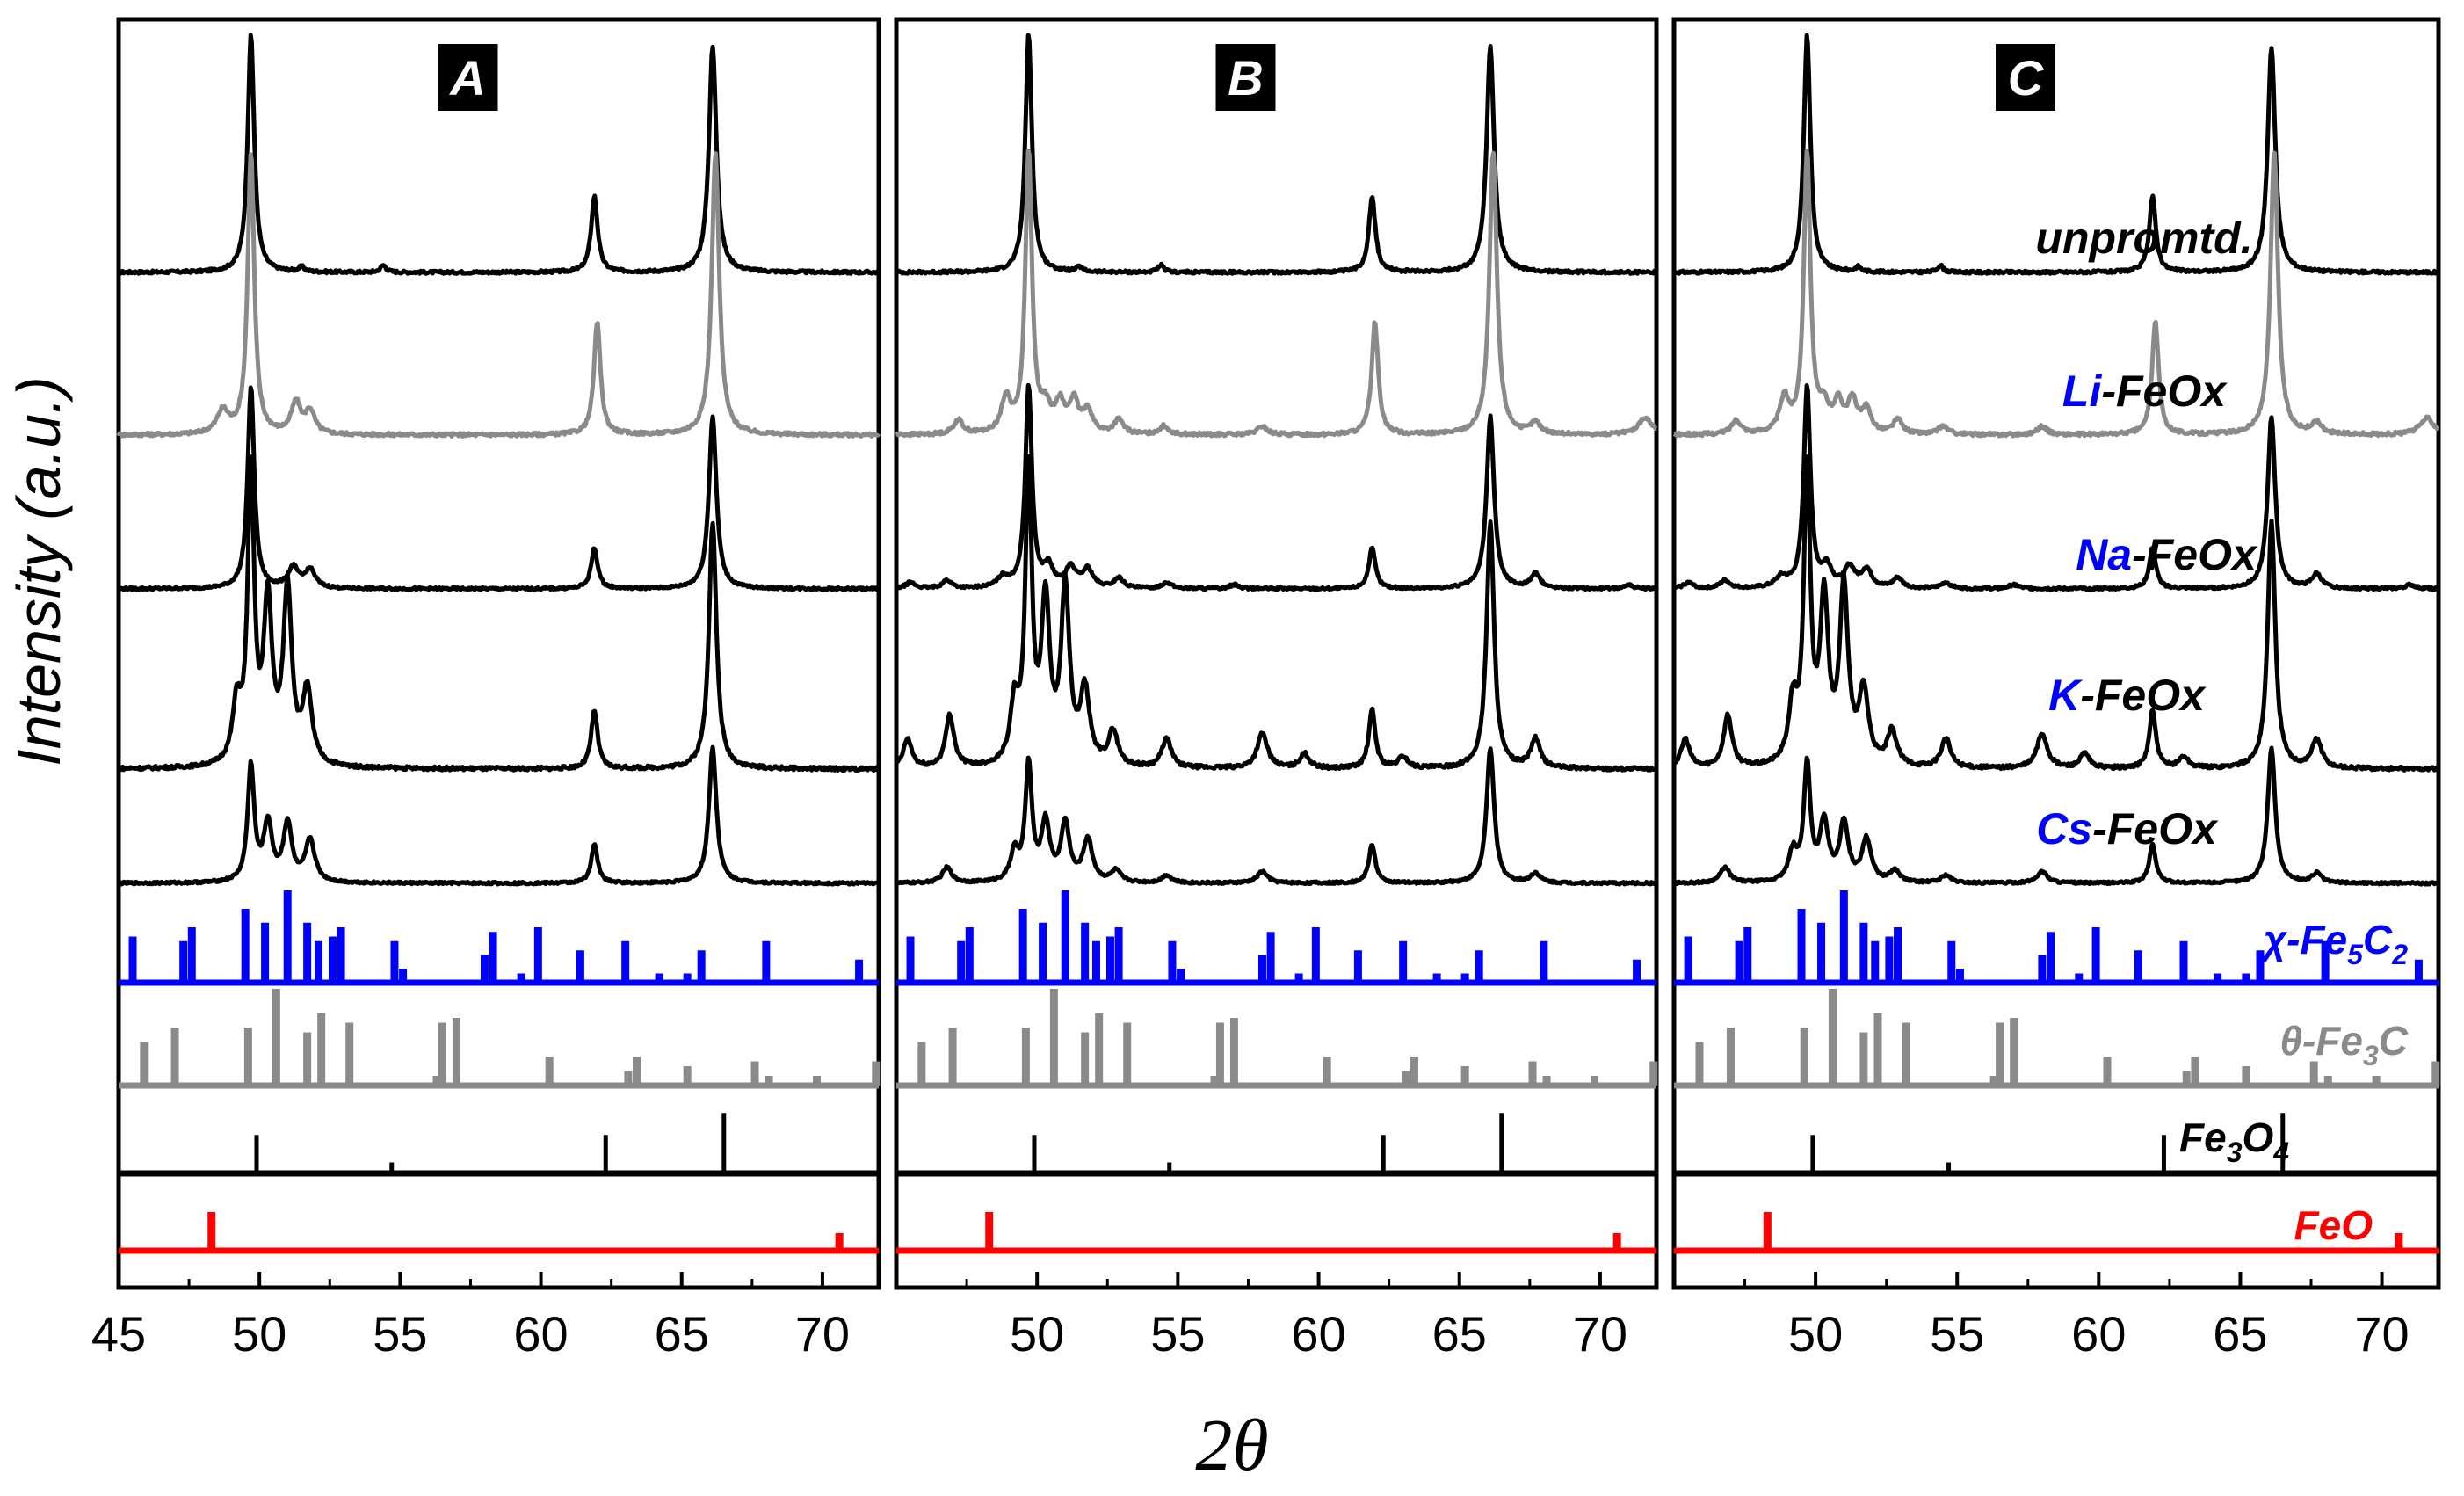  What do you see at coordinates (2066, 695) in the screenshot?
I see `legend-part: K` at bounding box center [2066, 695].